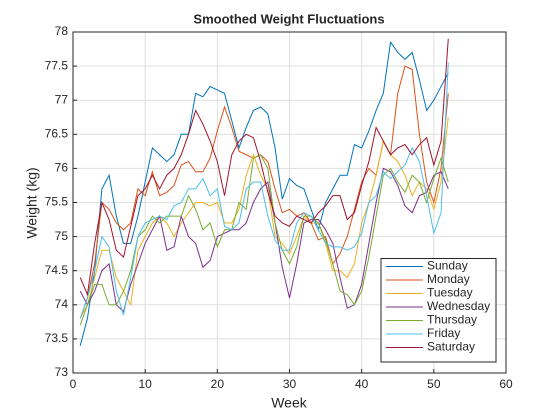 The width and height of the screenshot is (560, 420). I want to click on y-tick-label: 77, so click(62, 99).